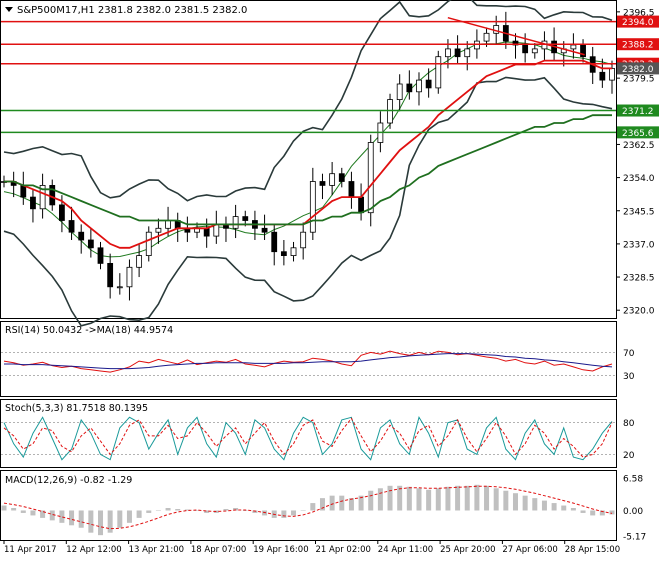 The image size is (660, 564). What do you see at coordinates (9, 9) in the screenshot?
I see `triangle-down-icon` at bounding box center [9, 9].